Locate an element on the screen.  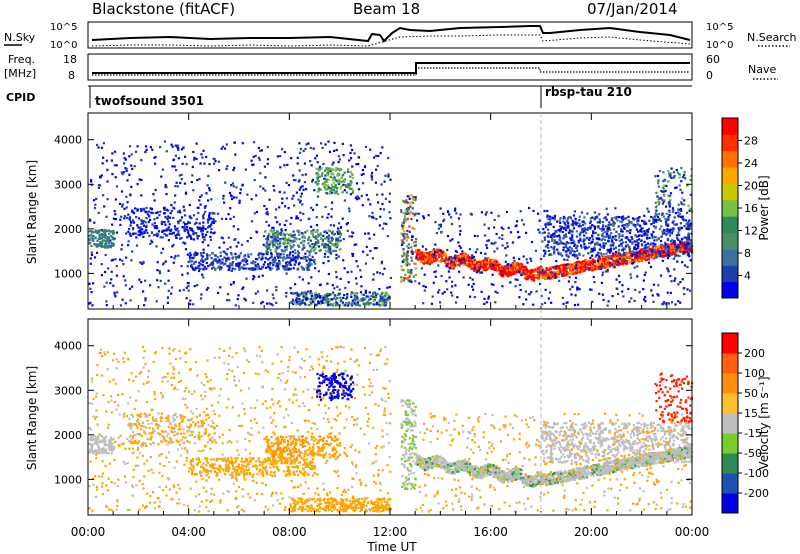
x-tick-label: 16:00 is located at coordinates (490, 532).